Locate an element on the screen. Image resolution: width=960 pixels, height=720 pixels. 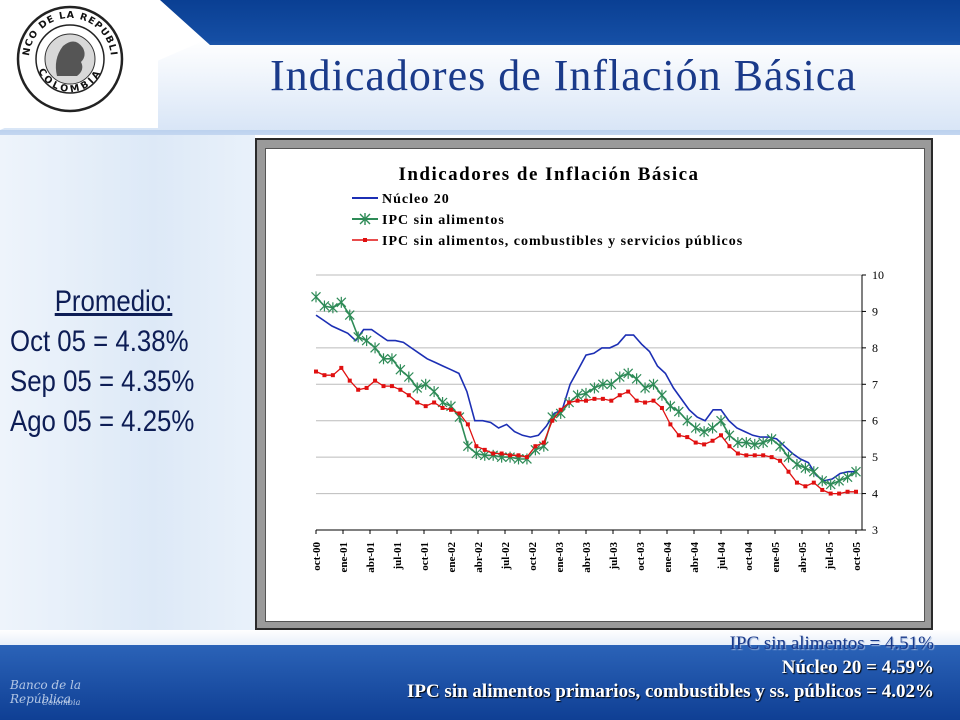
x-tick-label: oct-04 is located at coordinates (749, 556).